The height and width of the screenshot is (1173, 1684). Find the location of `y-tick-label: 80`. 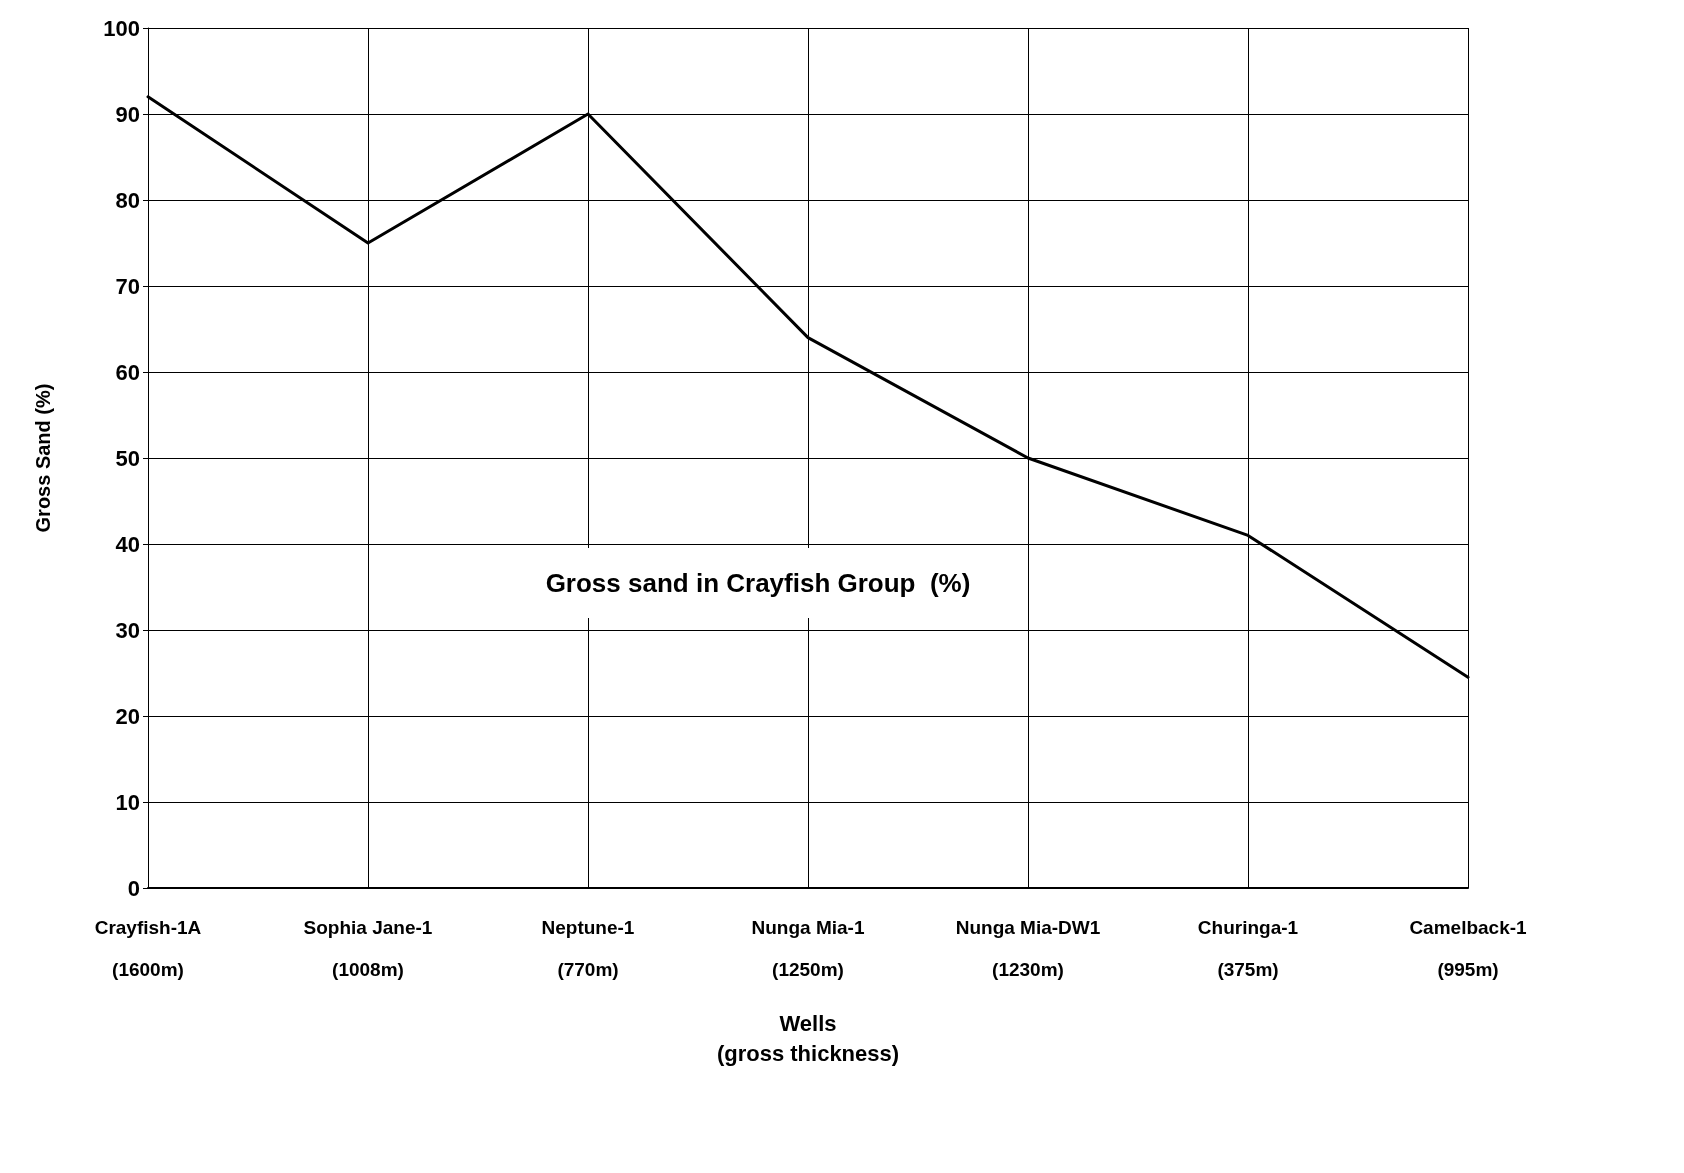

y-tick-label: 80 is located at coordinates (127, 200).